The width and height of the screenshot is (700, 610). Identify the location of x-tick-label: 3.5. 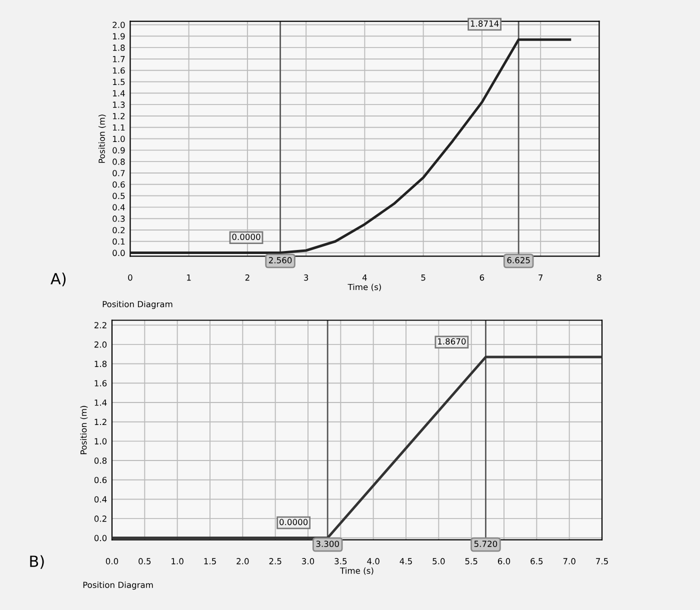
(340, 561).